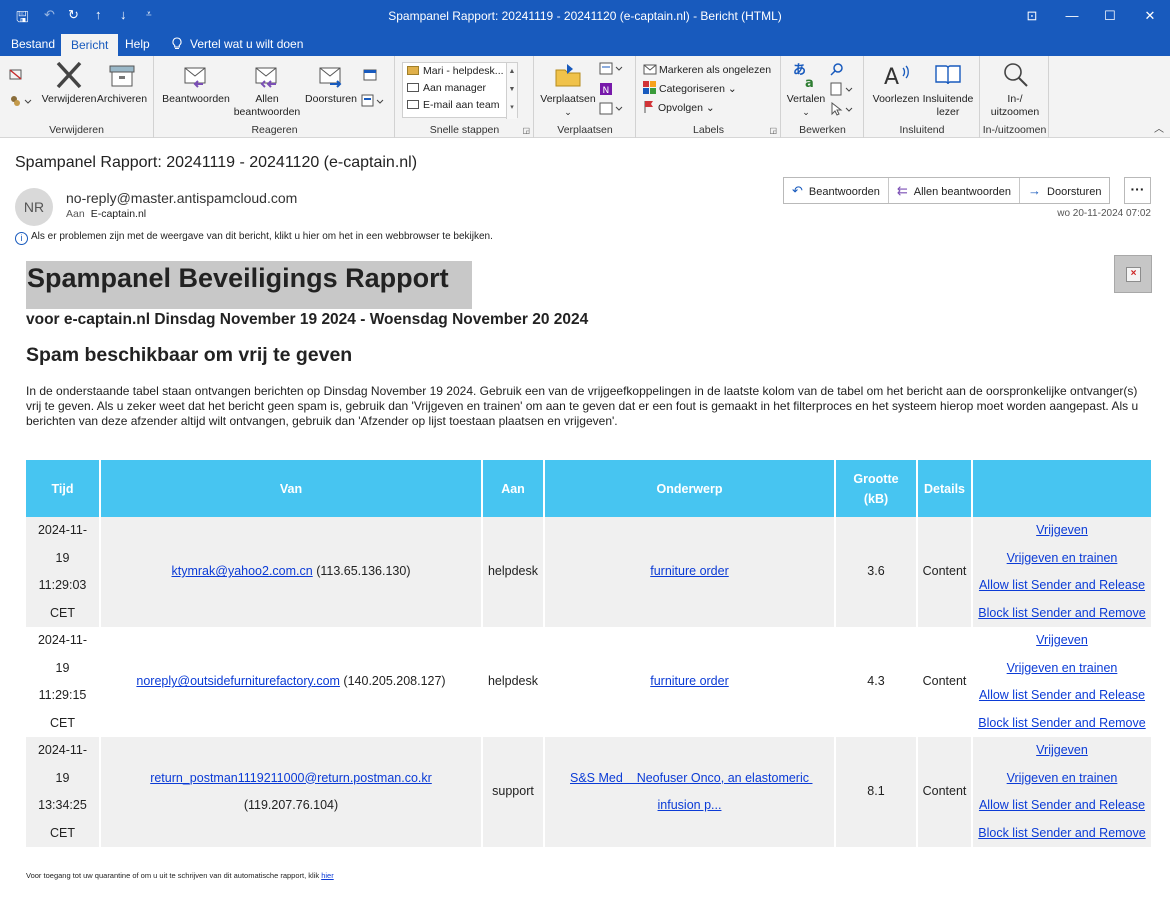 The image size is (1170, 918). What do you see at coordinates (797, 190) in the screenshot?
I see `reply-arrow-icon: ↶` at bounding box center [797, 190].